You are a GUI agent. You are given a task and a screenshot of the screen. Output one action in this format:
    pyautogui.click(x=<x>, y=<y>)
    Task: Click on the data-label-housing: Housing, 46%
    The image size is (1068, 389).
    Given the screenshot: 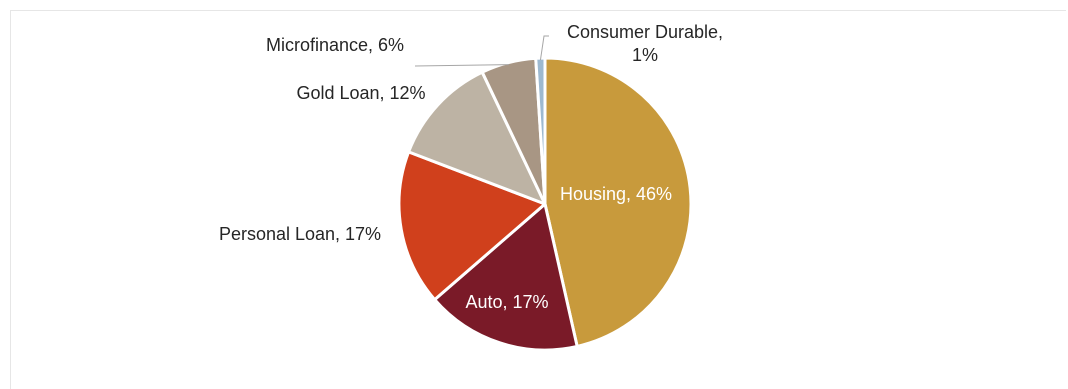 What is the action you would take?
    pyautogui.click(x=616, y=194)
    